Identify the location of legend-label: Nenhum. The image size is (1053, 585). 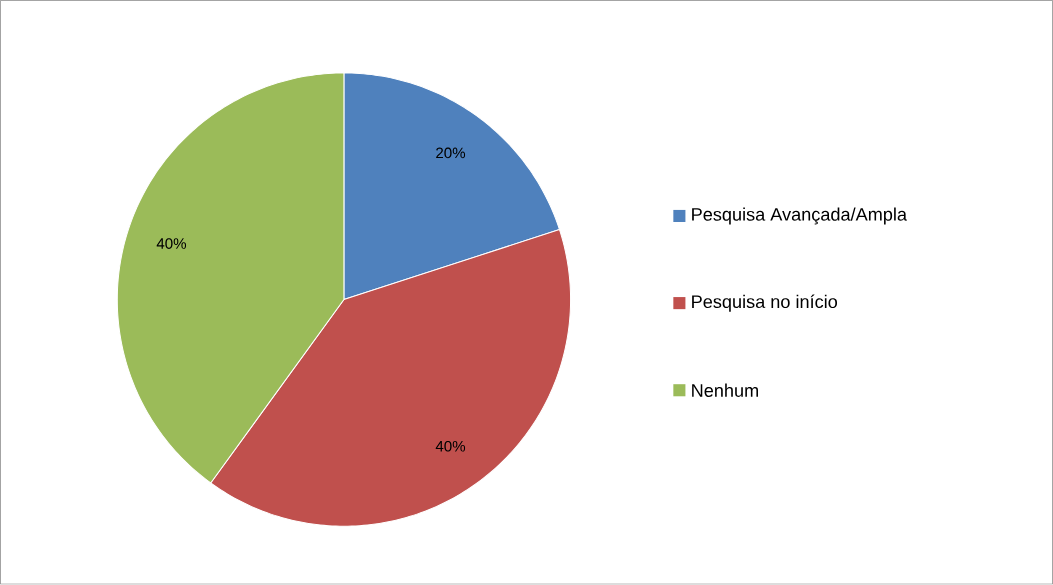
(725, 390).